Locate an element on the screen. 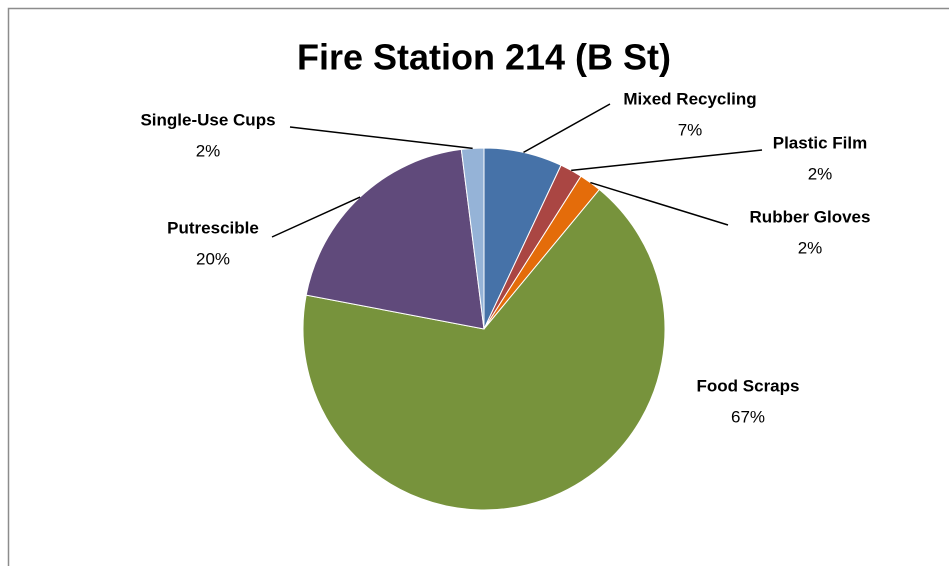 The width and height of the screenshot is (949, 566). data-label-name: Mixed Recycling is located at coordinates (689, 98).